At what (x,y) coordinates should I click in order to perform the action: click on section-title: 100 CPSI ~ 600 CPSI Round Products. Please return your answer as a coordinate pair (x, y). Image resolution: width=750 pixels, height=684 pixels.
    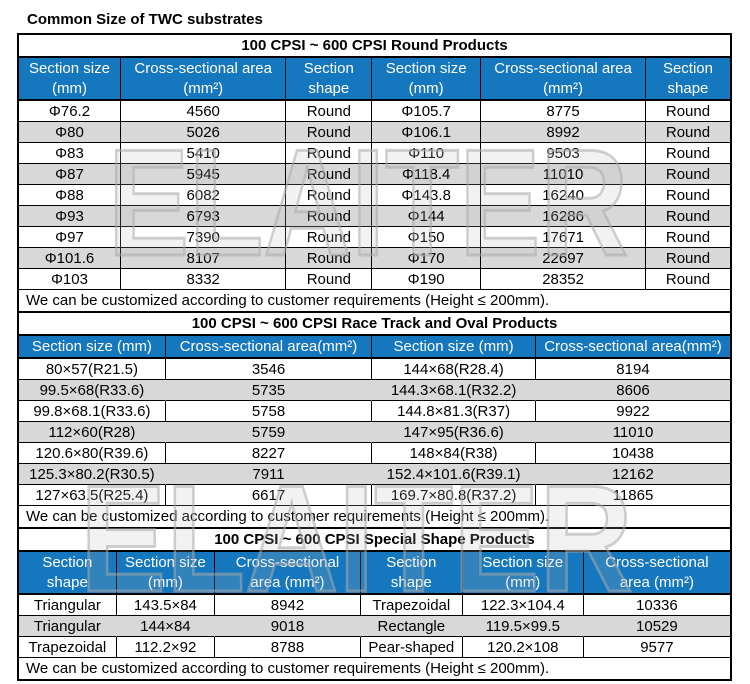
    Looking at the image, I should click on (374, 46).